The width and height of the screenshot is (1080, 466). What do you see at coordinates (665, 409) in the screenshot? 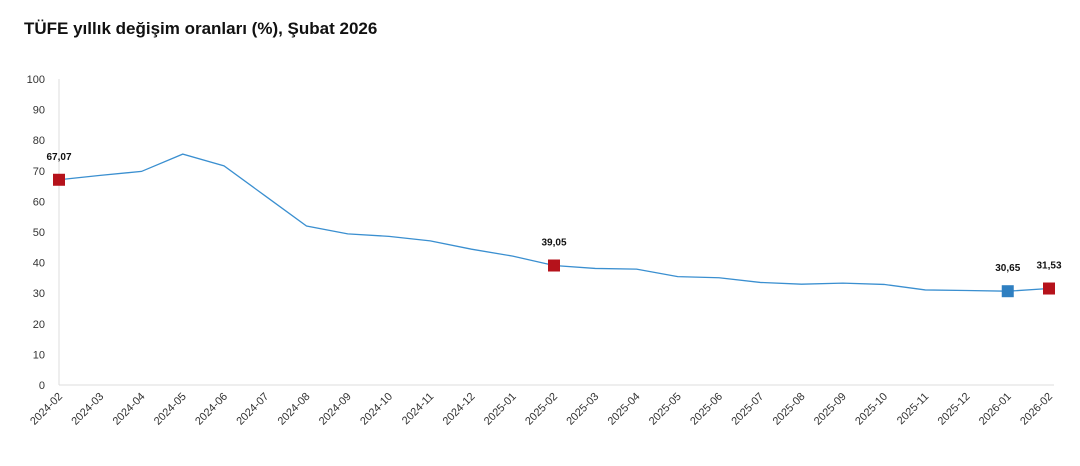
I see `x-tick-label: 2025-05` at bounding box center [665, 409].